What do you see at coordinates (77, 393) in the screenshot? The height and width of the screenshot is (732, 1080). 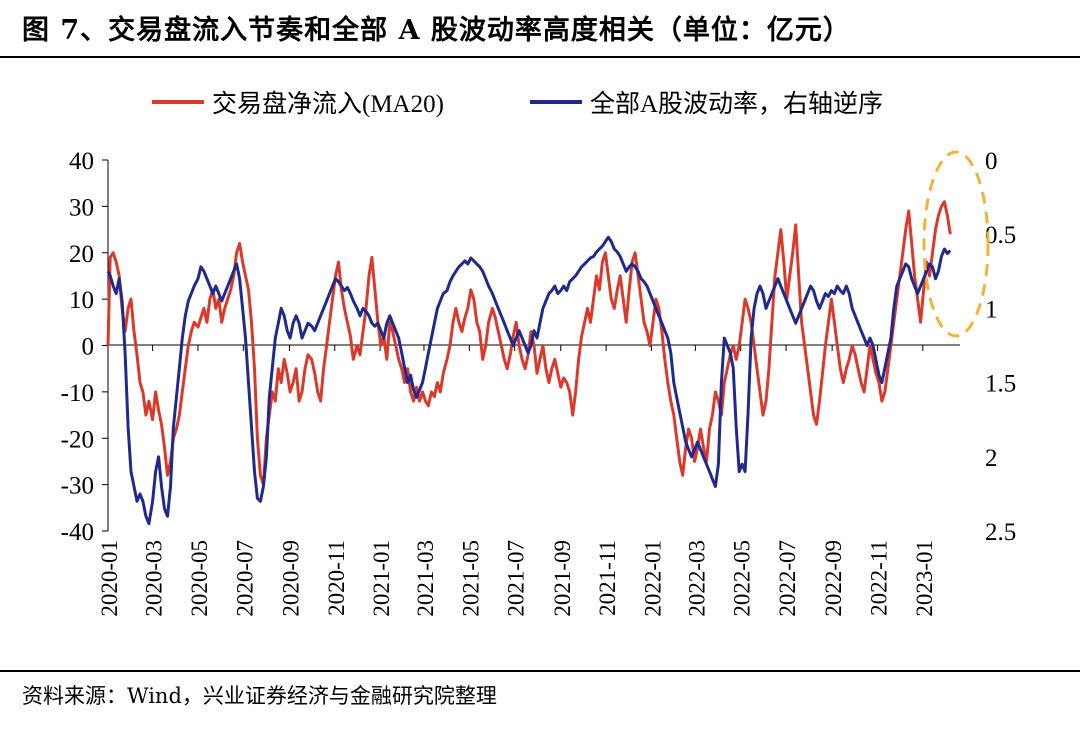 I see `left-tick-label: -10` at bounding box center [77, 393].